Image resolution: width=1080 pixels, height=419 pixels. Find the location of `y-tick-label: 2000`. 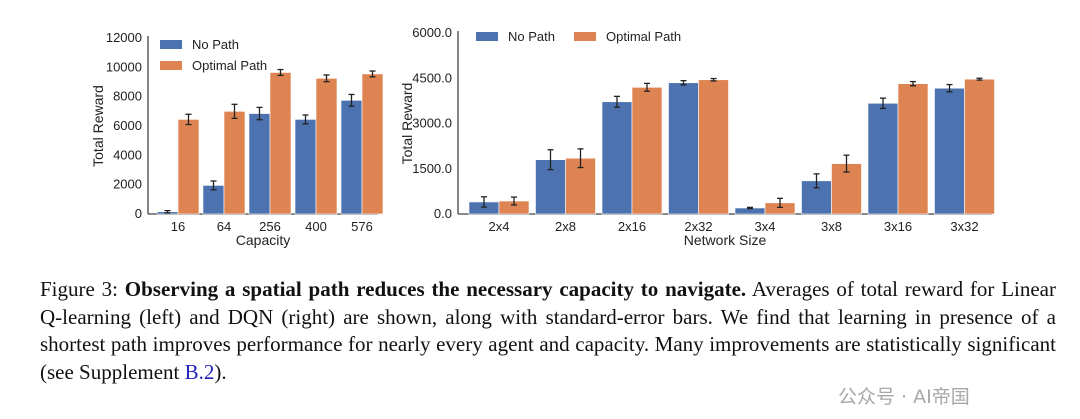

y-tick-label: 2000 is located at coordinates (127, 184).